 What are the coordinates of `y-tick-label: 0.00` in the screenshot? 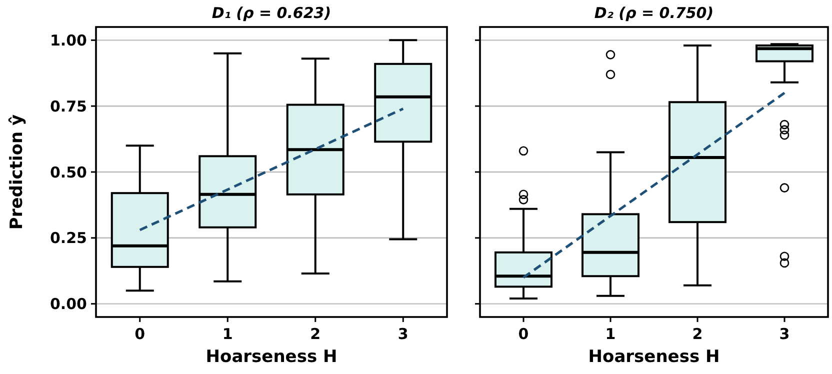 It's located at (68, 304).